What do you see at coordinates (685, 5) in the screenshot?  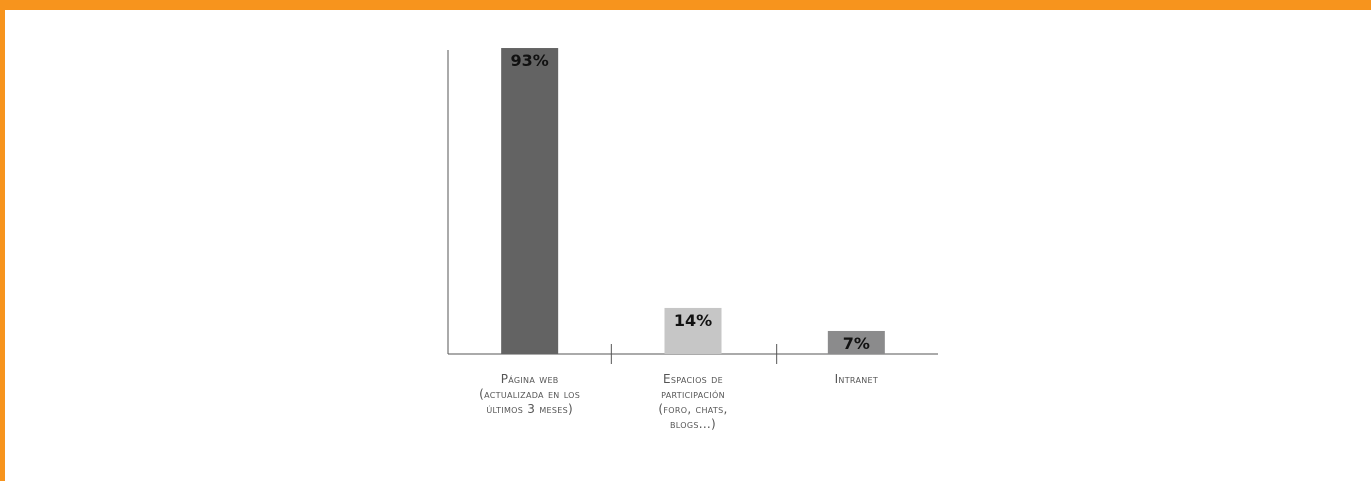 I see `top-frame-bar` at bounding box center [685, 5].